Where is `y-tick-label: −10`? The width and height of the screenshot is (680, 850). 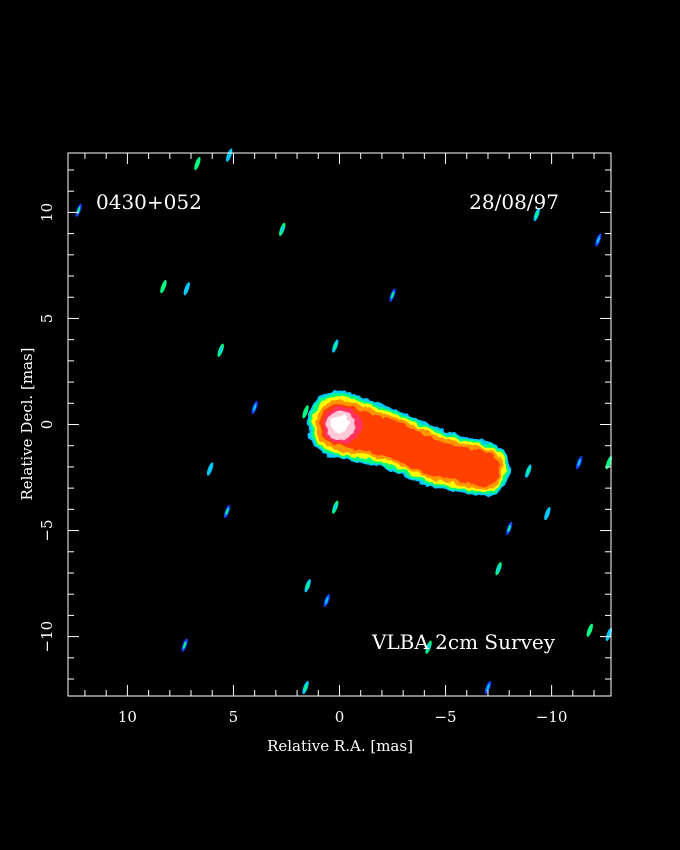
y-tick-label: −10 is located at coordinates (47, 637).